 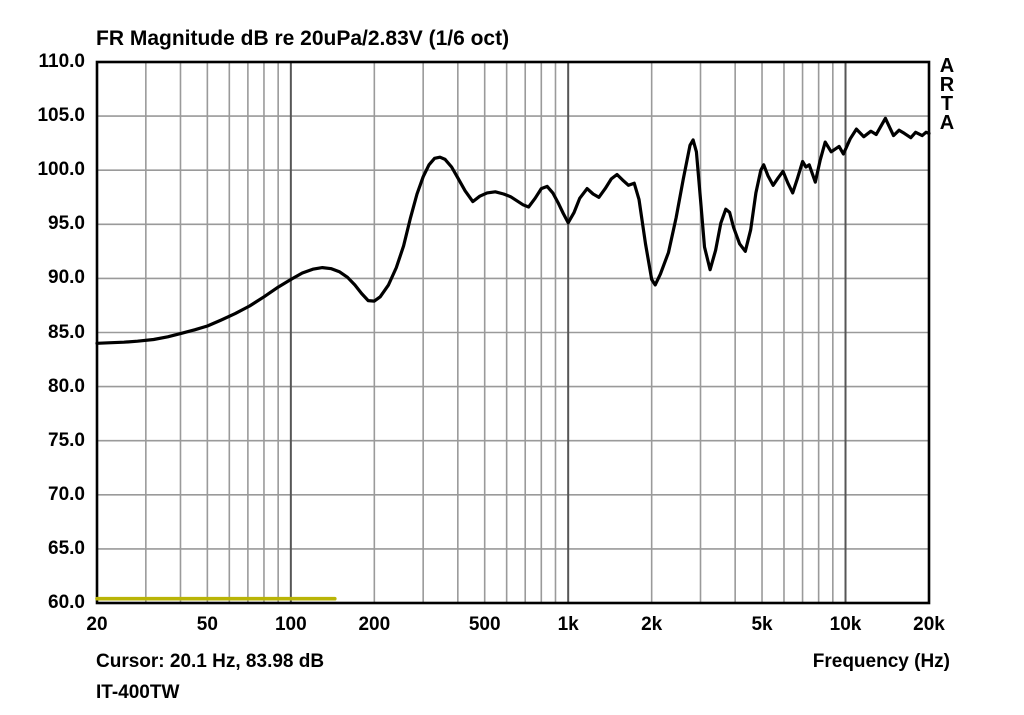 What do you see at coordinates (210, 661) in the screenshot?
I see `cursor-readout: Cursor: 20.1 Hz, 83.98 dB` at bounding box center [210, 661].